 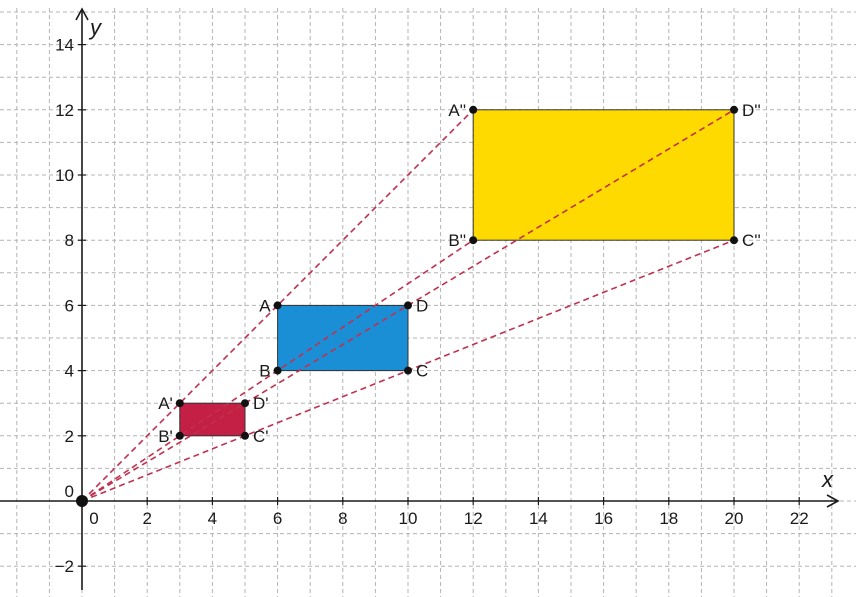 What do you see at coordinates (95, 27) in the screenshot?
I see `y-axis-label: y` at bounding box center [95, 27].